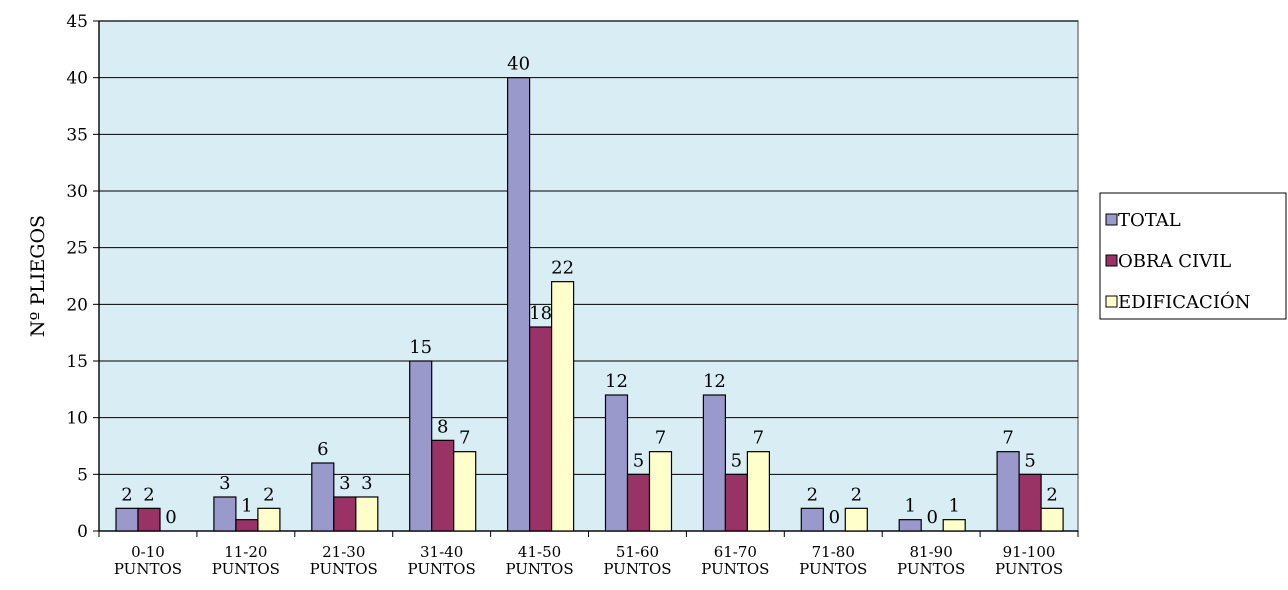  I want to click on y-tick-label: 35, so click(77, 135).